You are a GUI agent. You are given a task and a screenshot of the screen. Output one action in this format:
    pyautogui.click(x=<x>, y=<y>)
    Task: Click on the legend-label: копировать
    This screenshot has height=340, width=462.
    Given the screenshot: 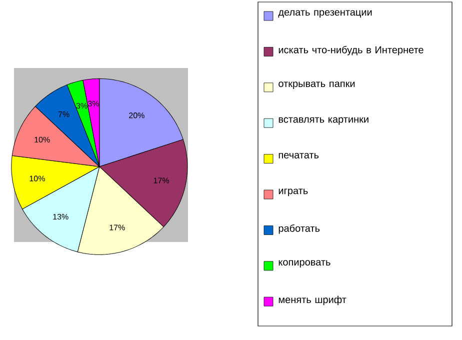 What is the action you would take?
    pyautogui.click(x=304, y=264)
    